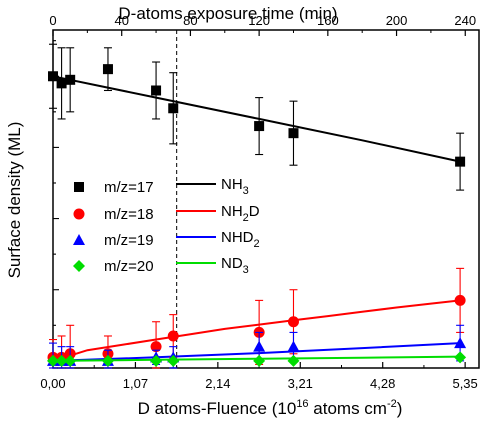 This screenshot has width=487, height=423. Describe the element at coordinates (270, 408) in the screenshot. I see `bottom-axis-title: D atoms-Fluence (1016 atoms cm-2)` at that location.